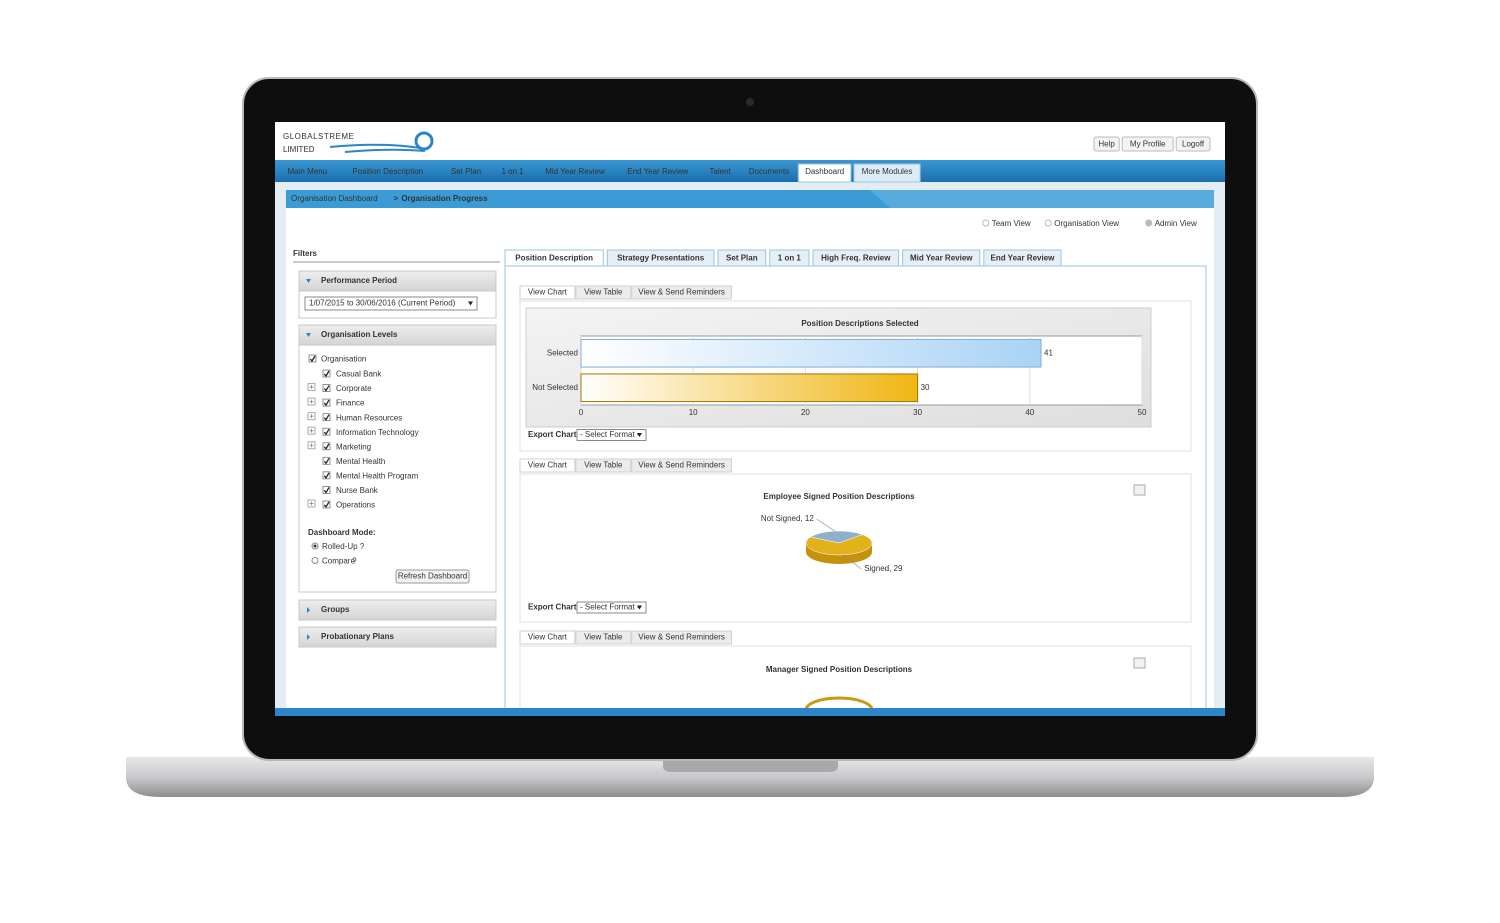 The image size is (1500, 923). Describe the element at coordinates (720, 171) in the screenshot. I see `nav-item: Talent` at that location.